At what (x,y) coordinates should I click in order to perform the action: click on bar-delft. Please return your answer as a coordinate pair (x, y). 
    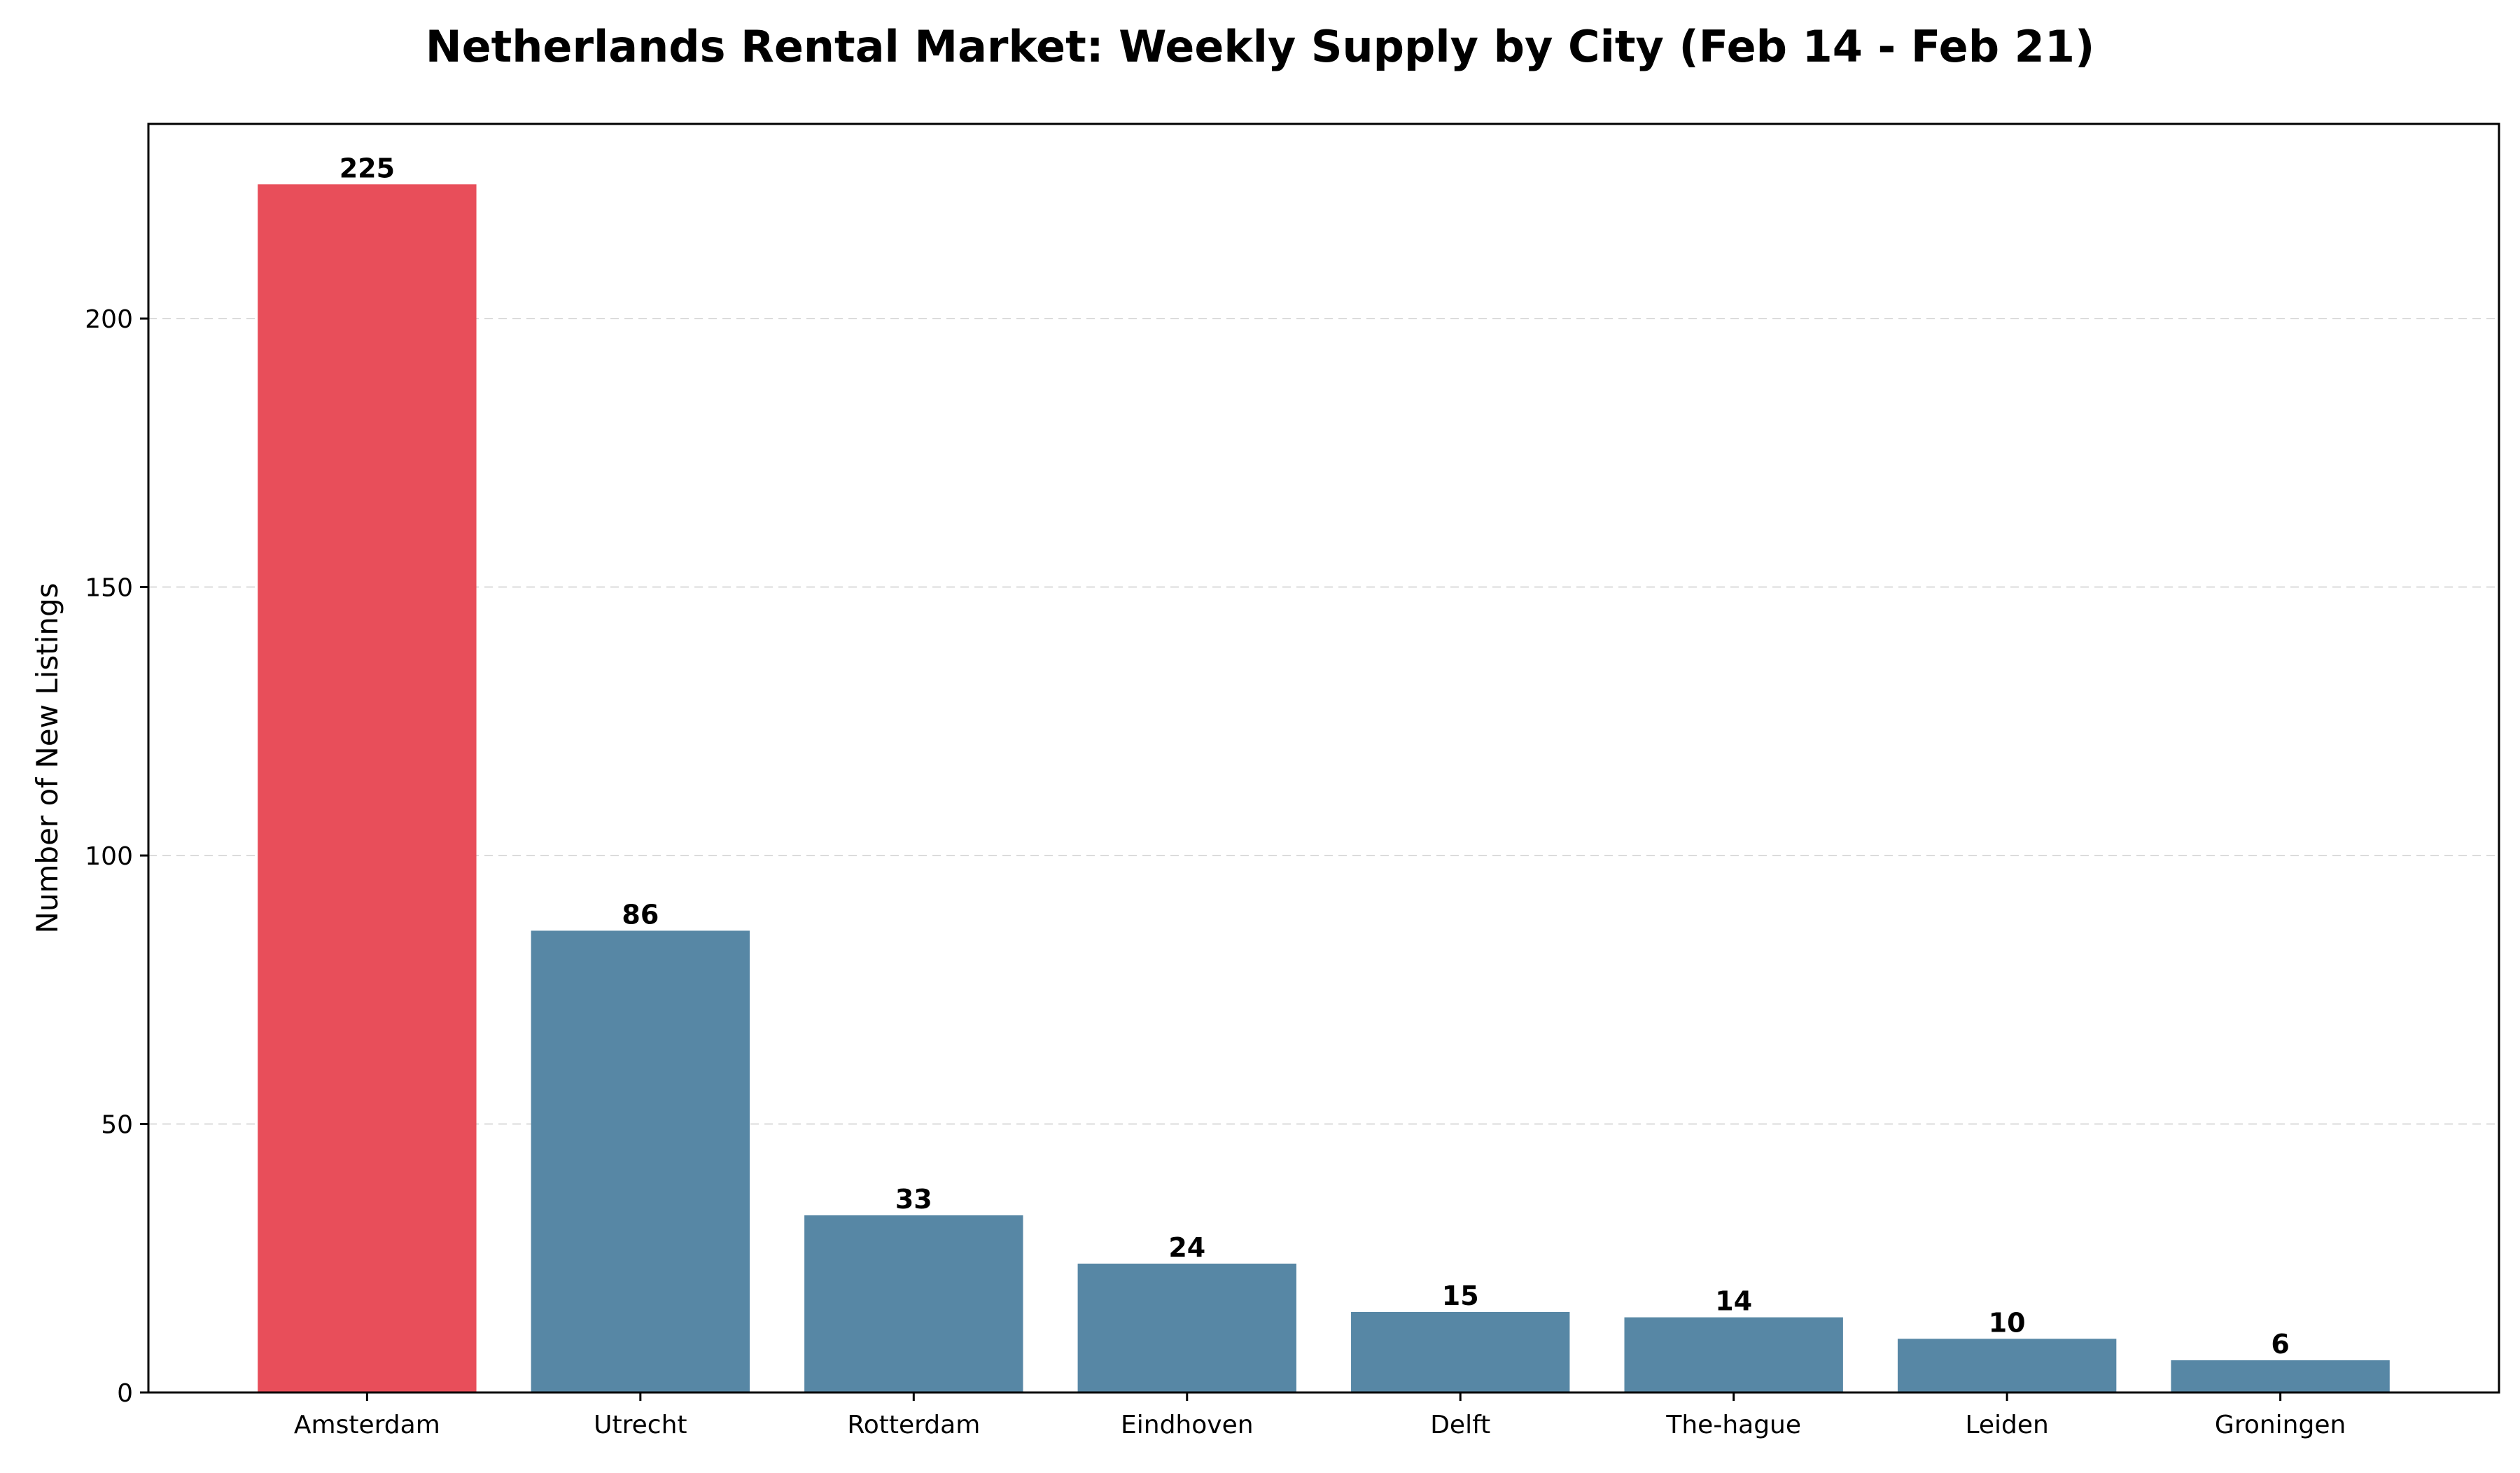
    Looking at the image, I should click on (1460, 1351).